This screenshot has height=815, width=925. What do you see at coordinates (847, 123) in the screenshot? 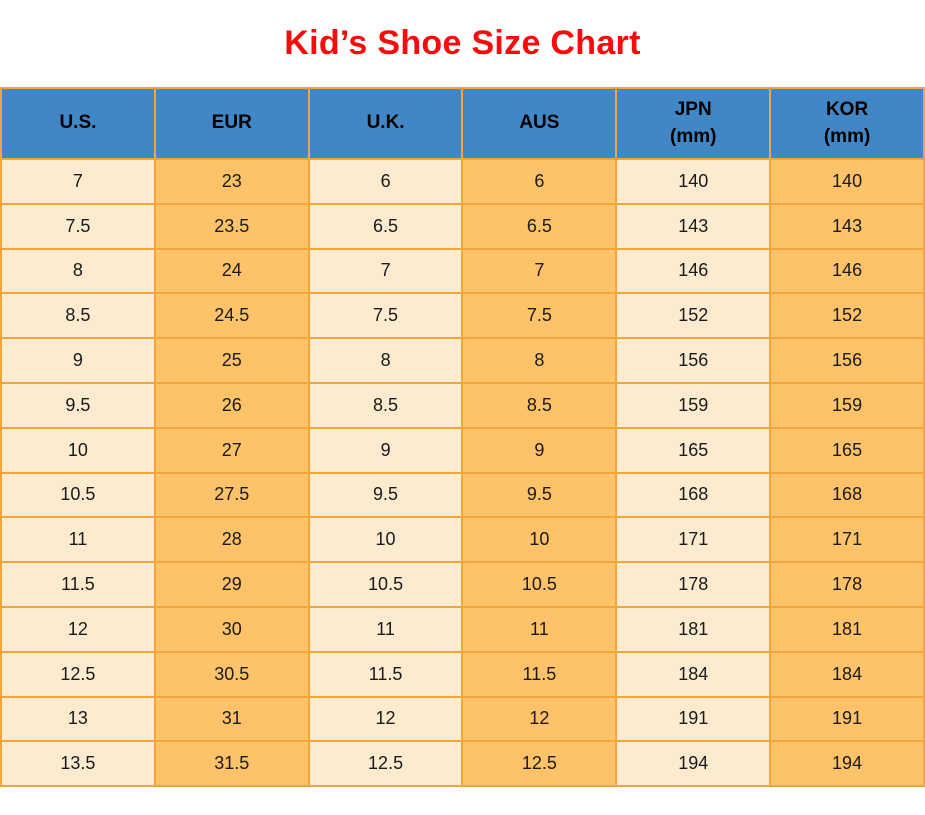
I see `column-header-kor-mm: KOR (mm)` at bounding box center [847, 123].